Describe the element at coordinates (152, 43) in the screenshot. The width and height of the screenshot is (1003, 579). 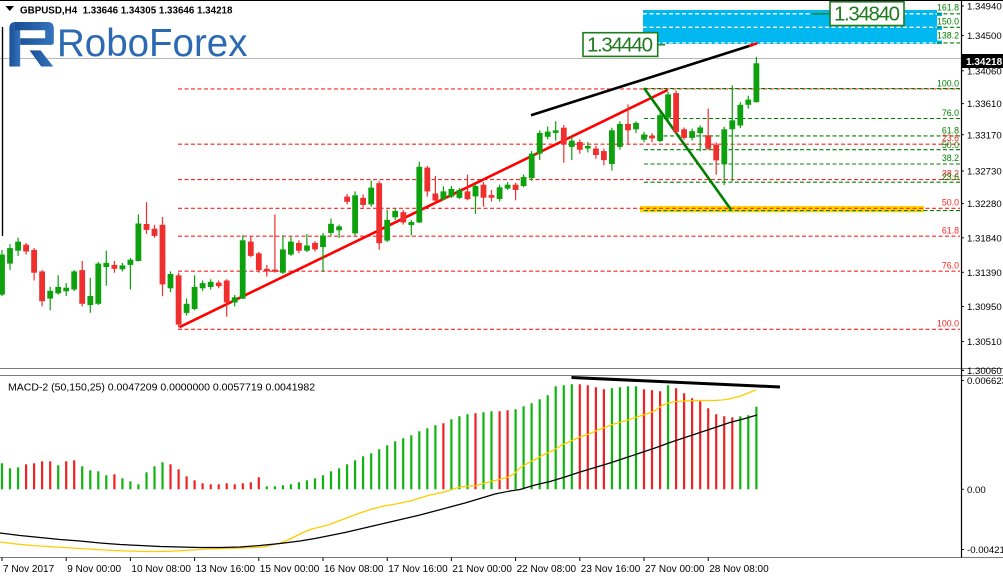
I see `svg-text: RoboForex` at that location.